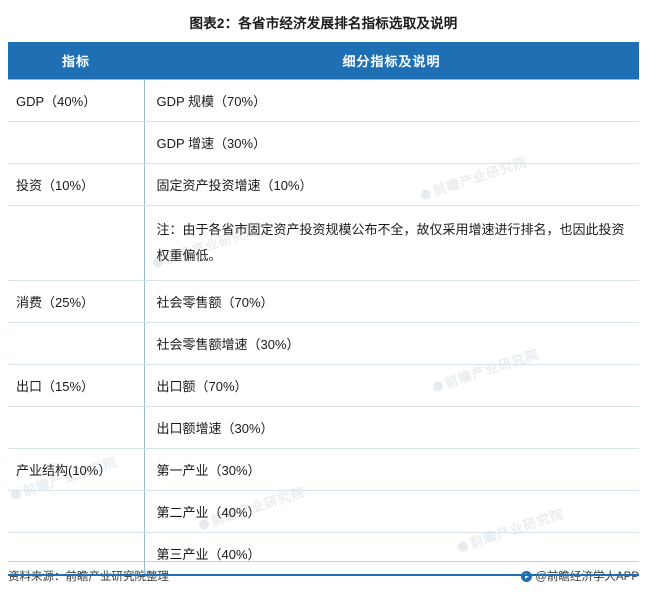 The width and height of the screenshot is (647, 594). I want to click on table-row: 消费（25%） 社会零售额（70%）, so click(323, 301).